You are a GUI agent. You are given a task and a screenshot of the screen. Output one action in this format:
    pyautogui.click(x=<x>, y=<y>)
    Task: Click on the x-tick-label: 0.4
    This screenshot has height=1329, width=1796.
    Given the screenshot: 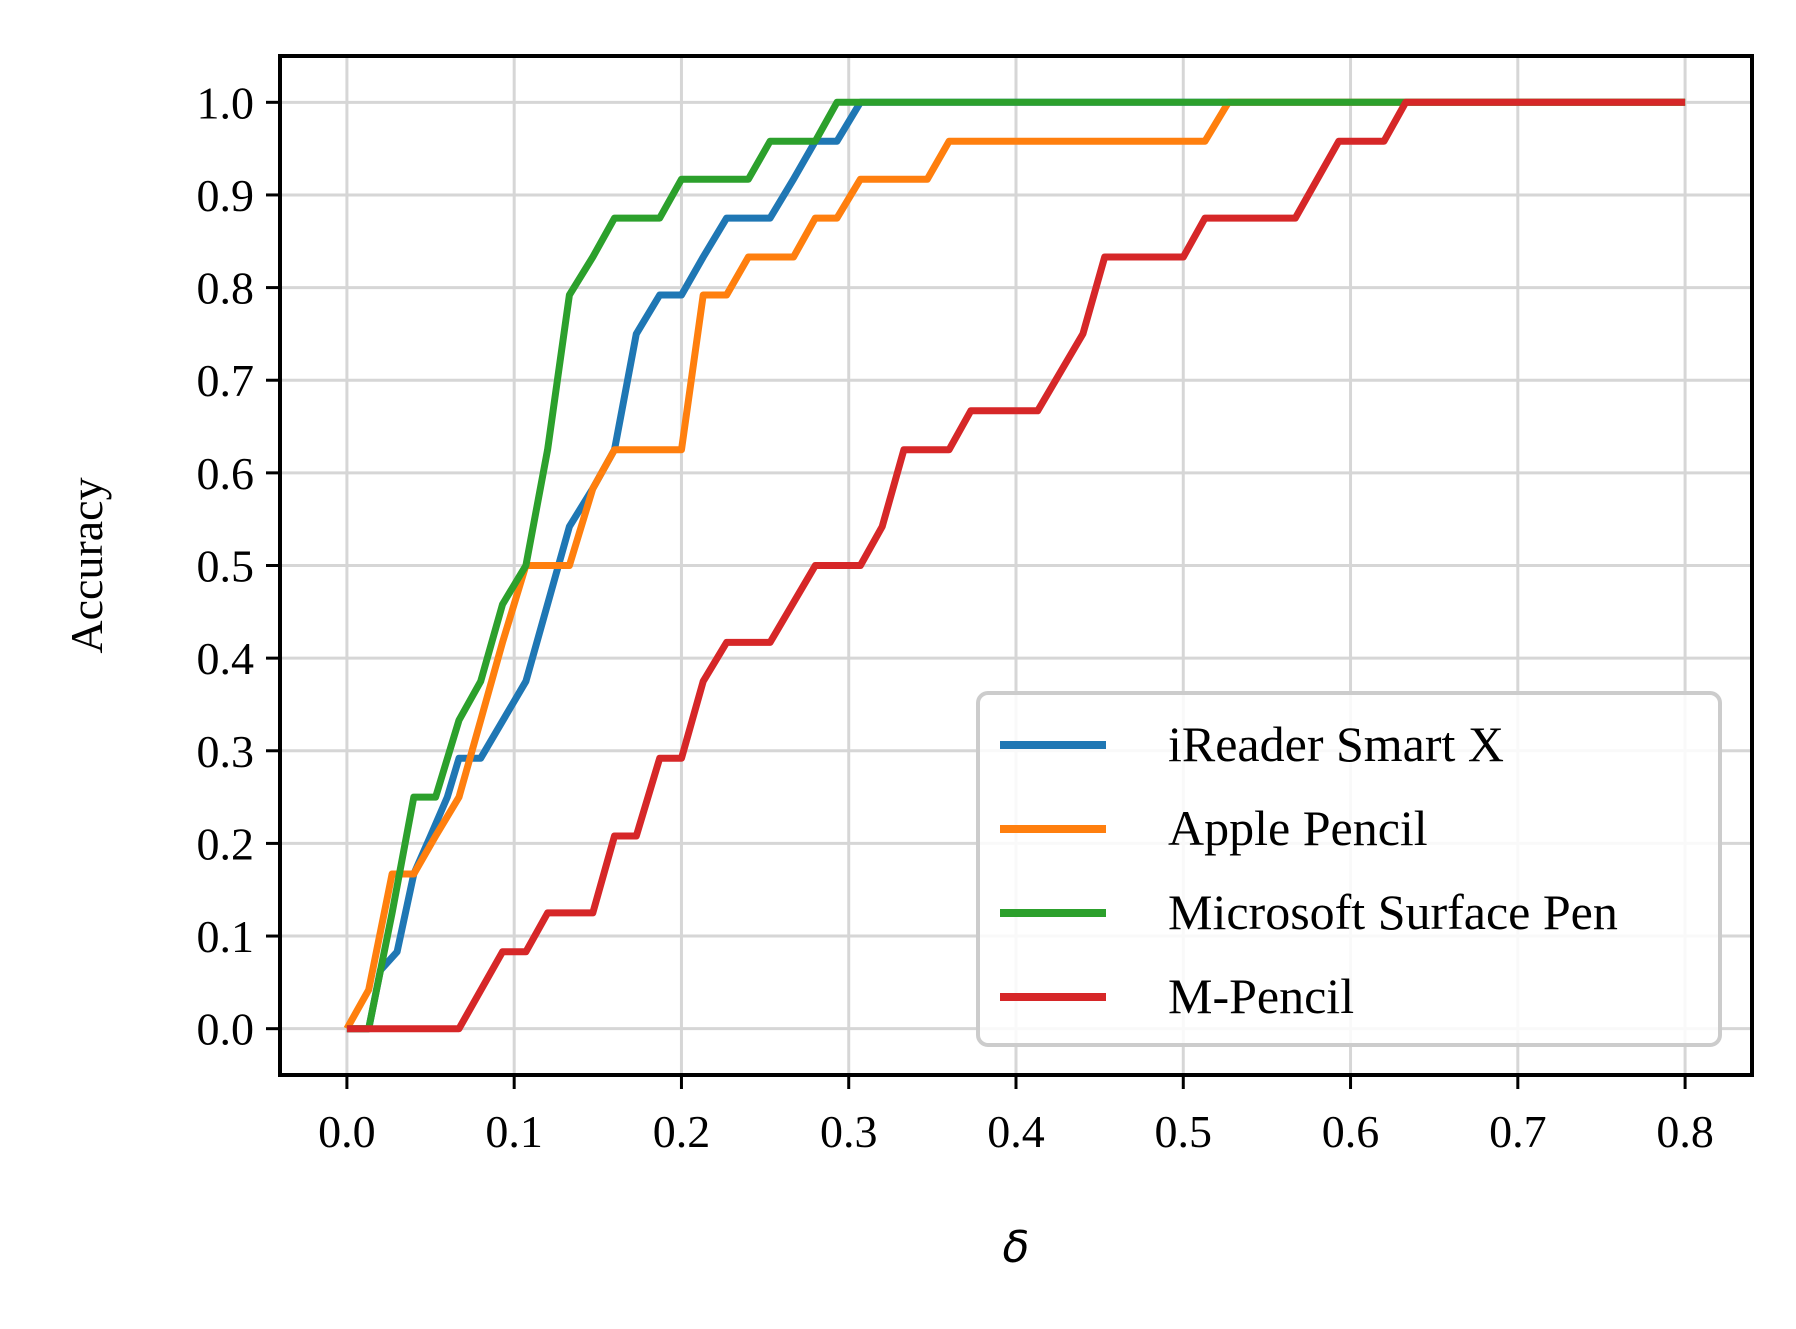 What is the action you would take?
    pyautogui.click(x=1016, y=1131)
    